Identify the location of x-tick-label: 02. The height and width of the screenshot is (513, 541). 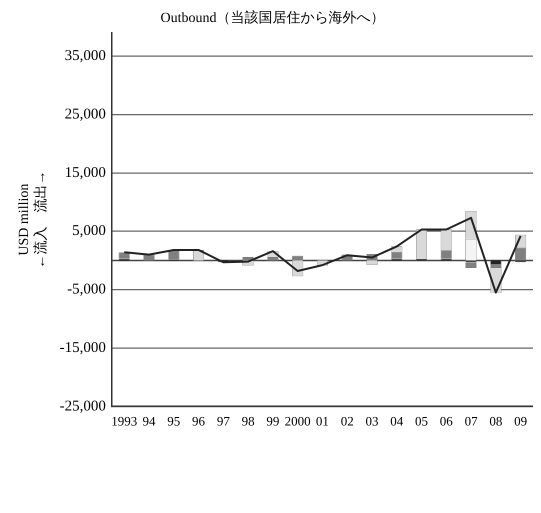
(347, 421).